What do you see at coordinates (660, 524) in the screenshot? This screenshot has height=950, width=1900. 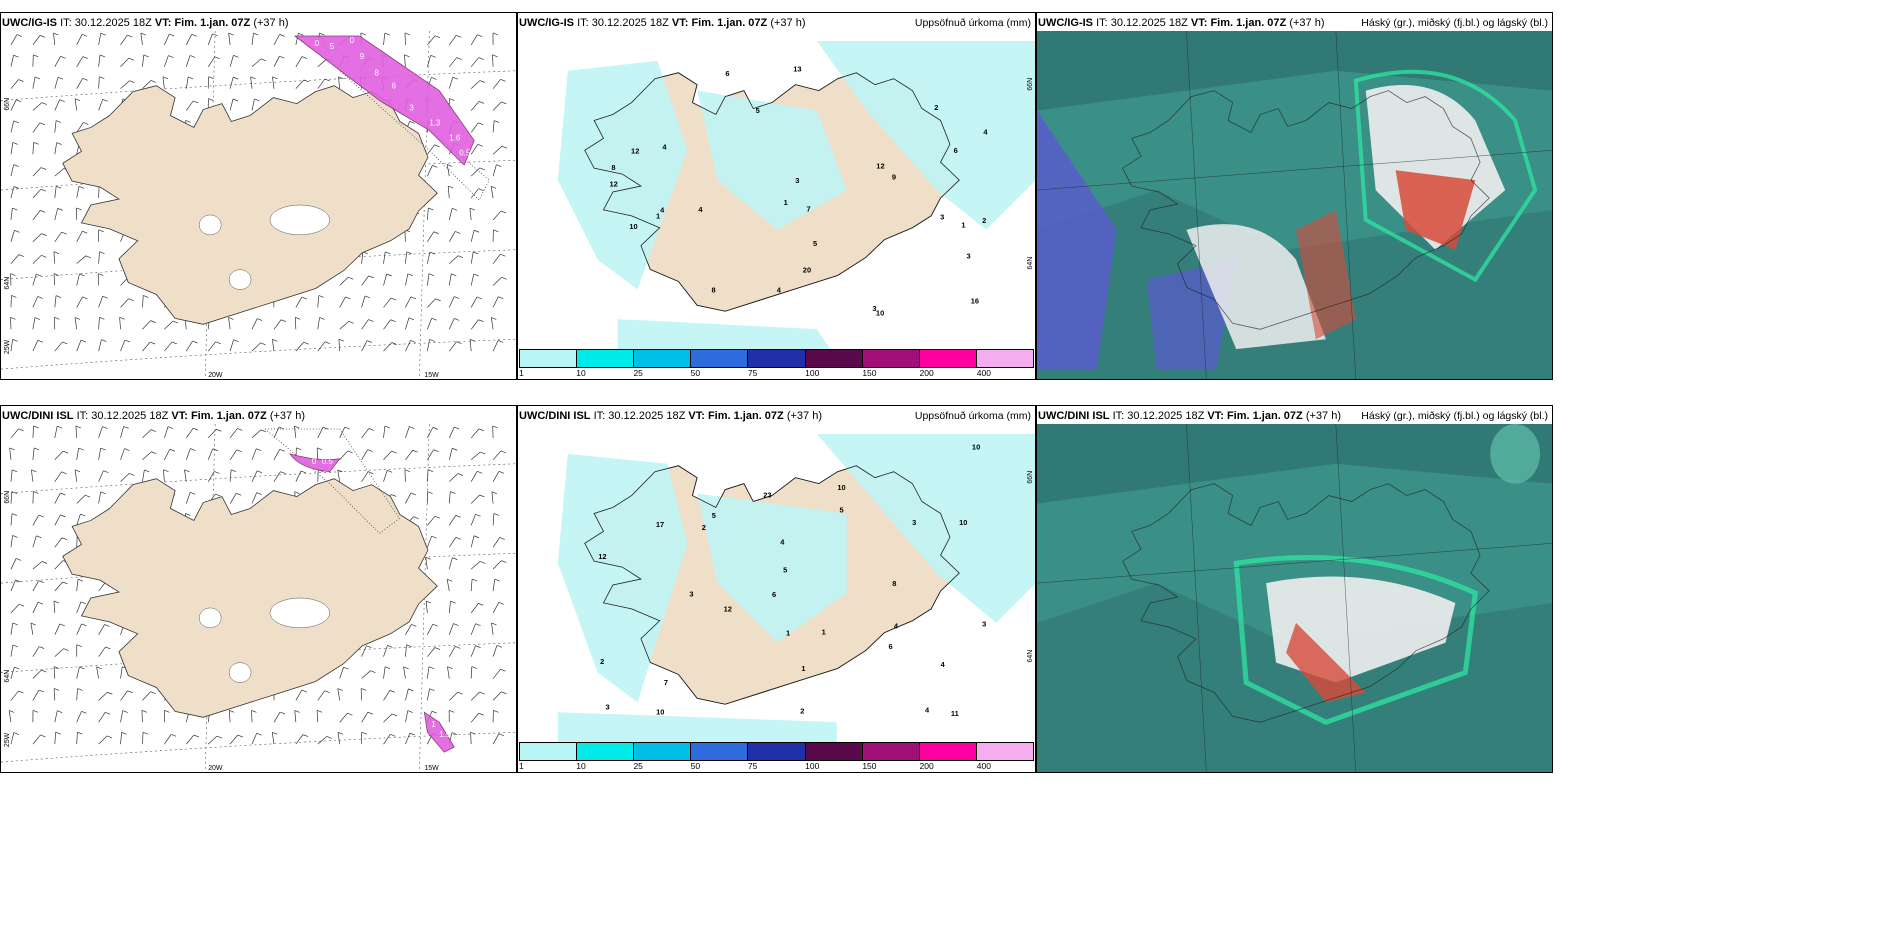 I see `precip-value: 17` at bounding box center [660, 524].